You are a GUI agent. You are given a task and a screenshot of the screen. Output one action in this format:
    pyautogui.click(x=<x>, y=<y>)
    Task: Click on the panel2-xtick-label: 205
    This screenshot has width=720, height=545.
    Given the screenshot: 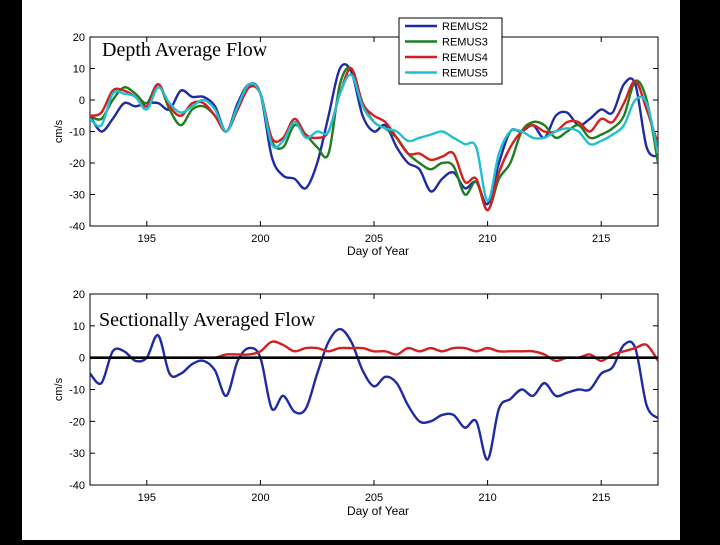 What is the action you would take?
    pyautogui.click(x=374, y=498)
    